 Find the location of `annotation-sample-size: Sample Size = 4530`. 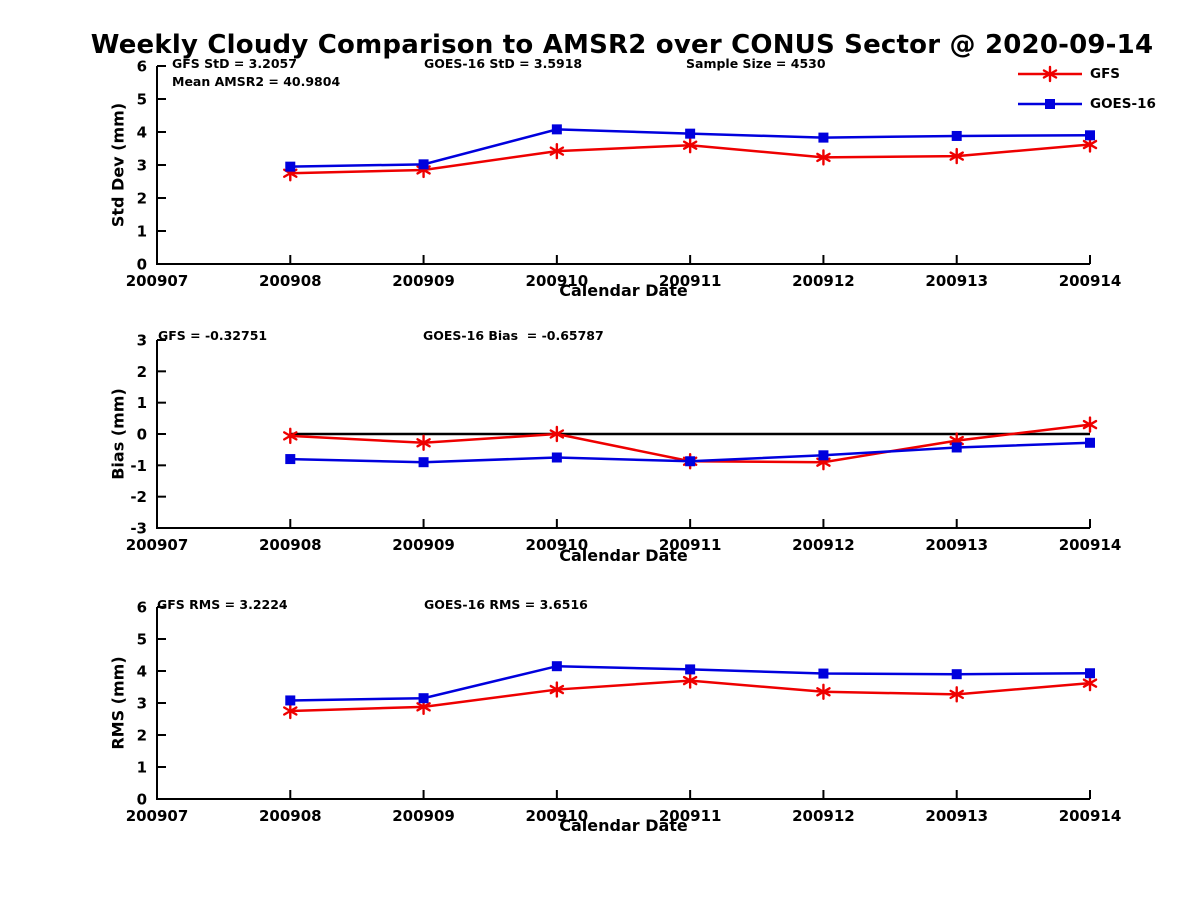

annotation-sample-size: Sample Size = 4530 is located at coordinates (756, 63).